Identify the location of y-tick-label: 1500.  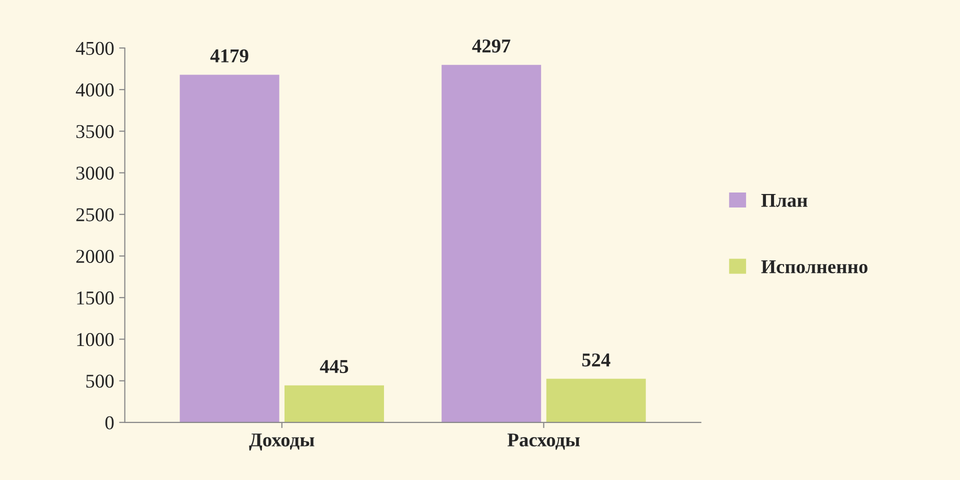
(95, 298).